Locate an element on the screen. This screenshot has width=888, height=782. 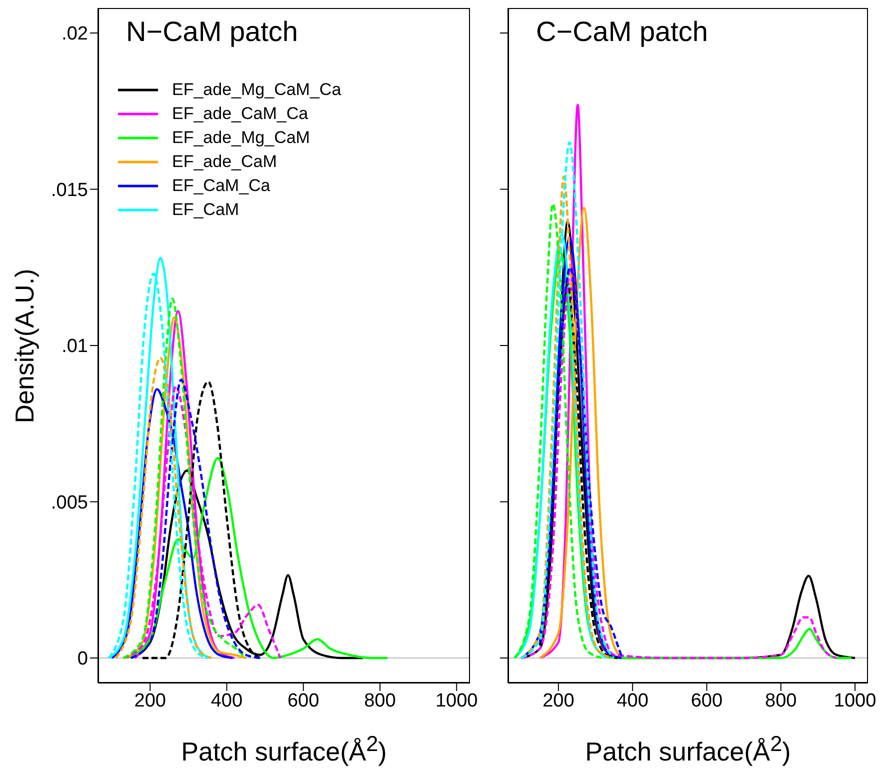
chart-title: C−CaM patch is located at coordinates (622, 32).